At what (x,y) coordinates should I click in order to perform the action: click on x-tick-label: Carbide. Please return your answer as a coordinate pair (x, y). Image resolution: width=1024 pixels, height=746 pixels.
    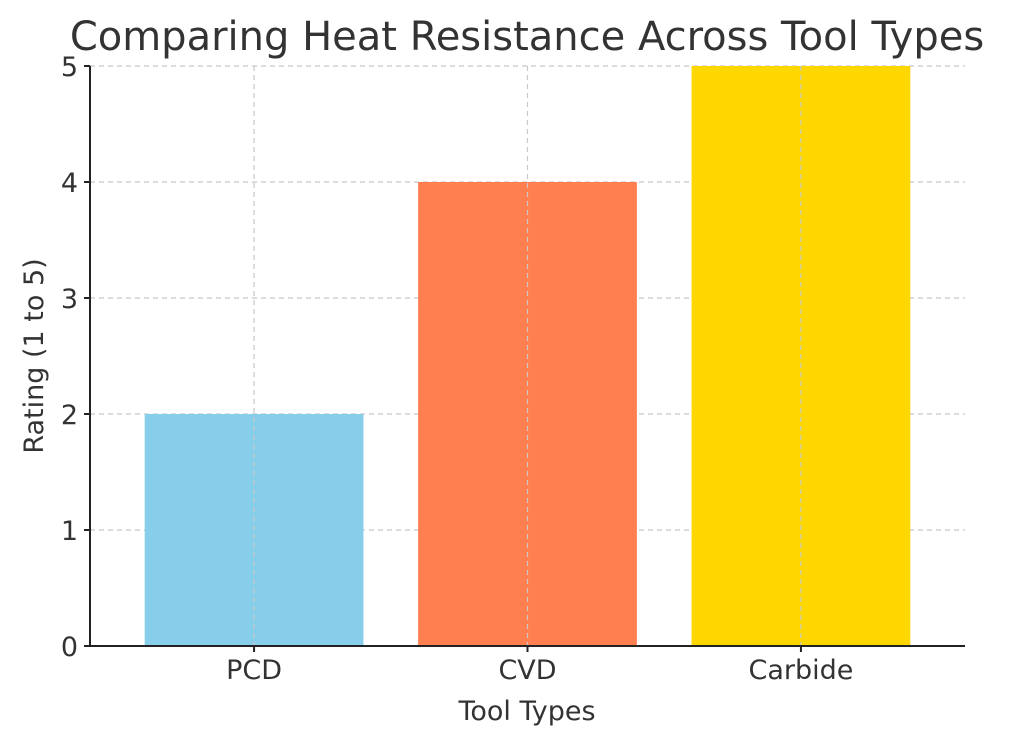
    Looking at the image, I should click on (800, 670).